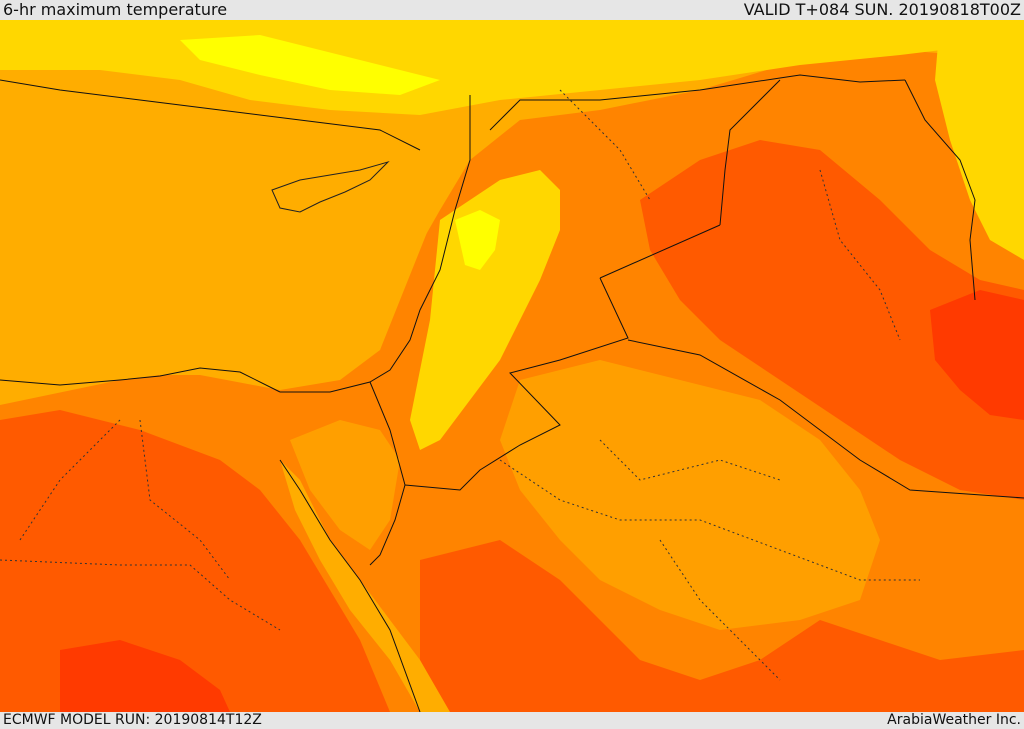  Describe the element at coordinates (977, 355) in the screenshot. I see `hottest-zone-gulf` at that location.